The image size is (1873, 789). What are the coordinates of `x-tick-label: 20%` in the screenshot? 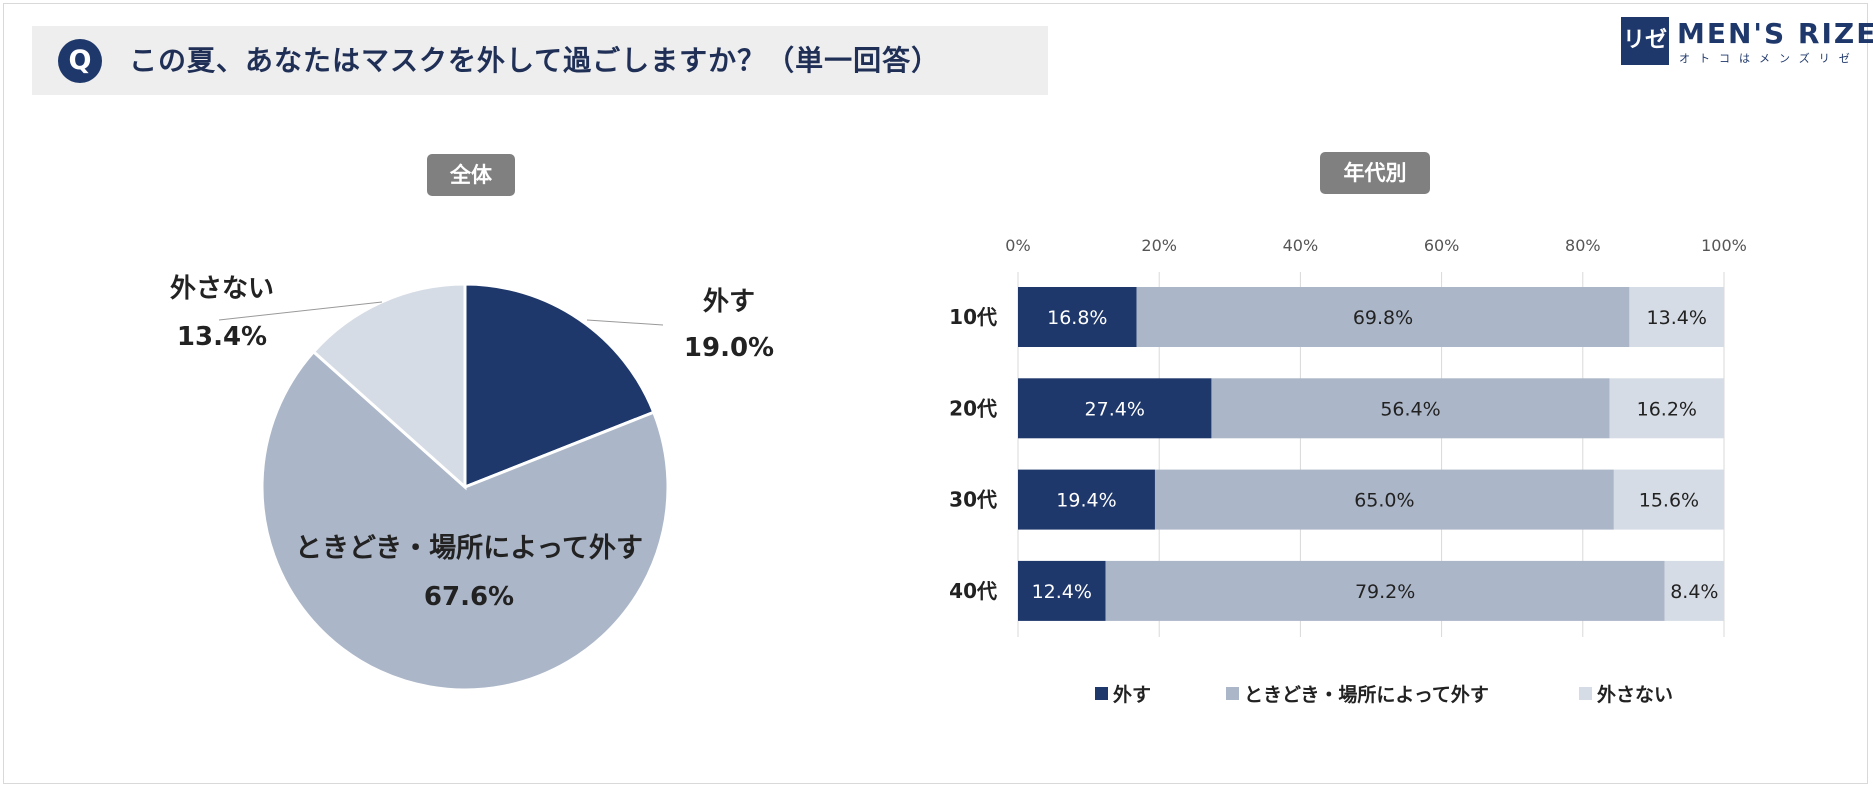 It's located at (1159, 245).